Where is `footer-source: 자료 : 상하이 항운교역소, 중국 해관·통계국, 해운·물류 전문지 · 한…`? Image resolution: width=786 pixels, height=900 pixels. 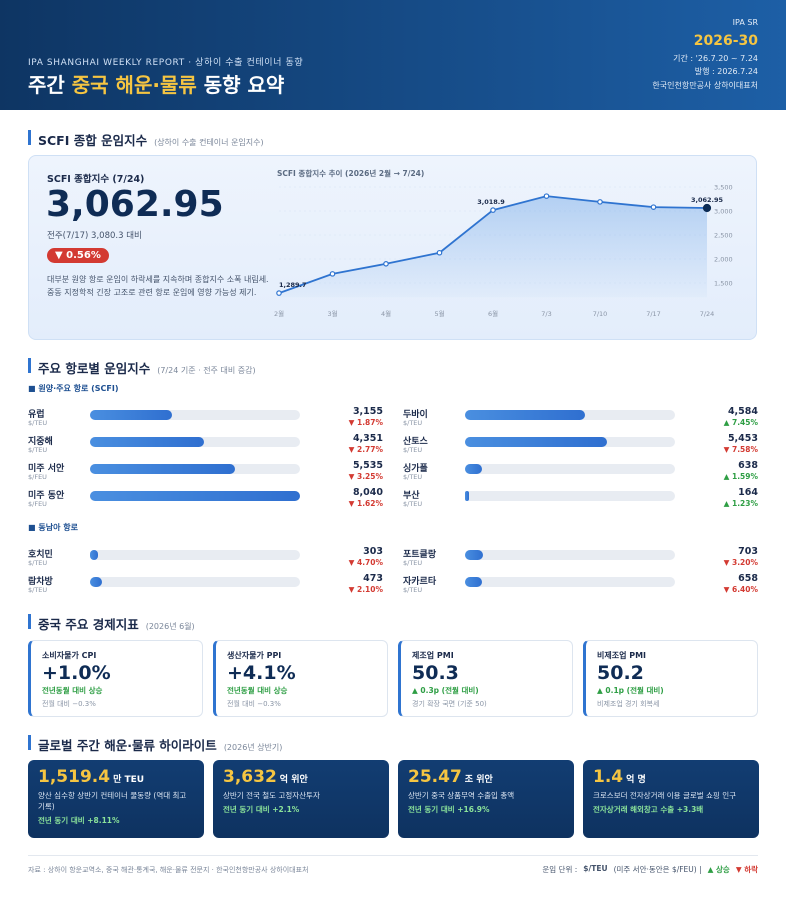
footer-source: 자료 : 상하이 항운교역소, 중국 해관·통계국, 해운·물류 전문지 · 한… is located at coordinates (168, 870).